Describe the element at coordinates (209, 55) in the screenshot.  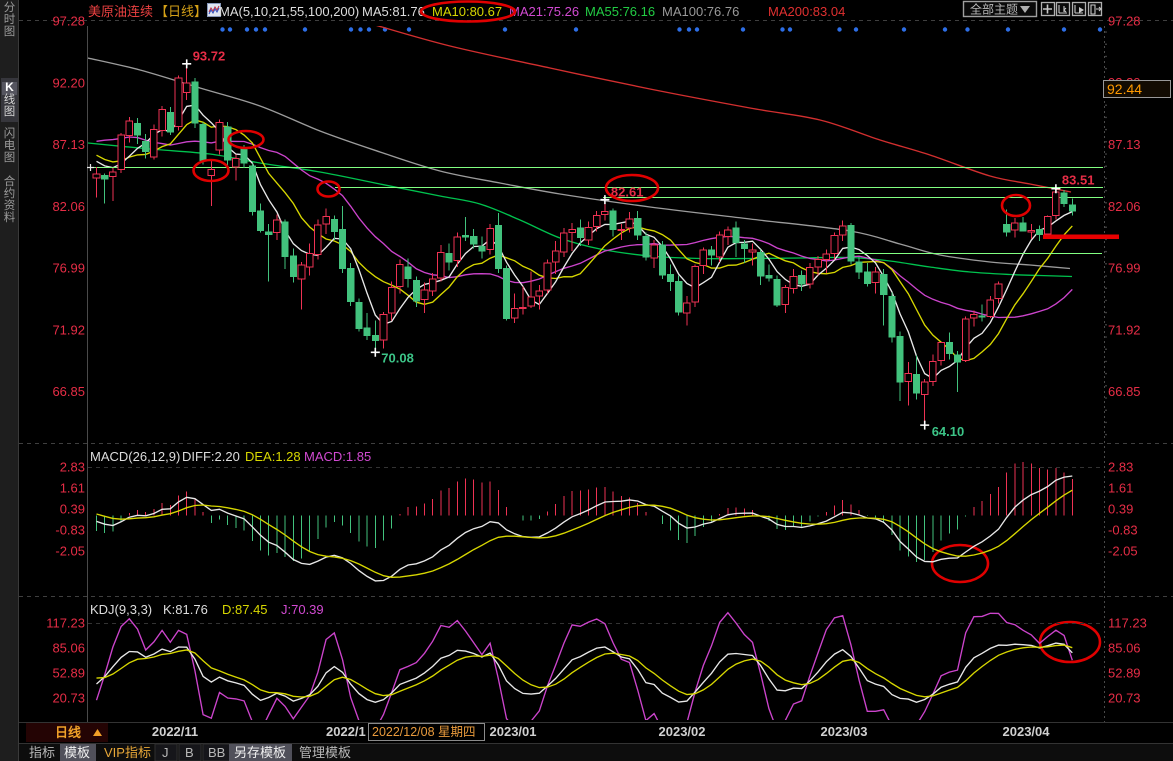
I see `svg-text: 93.72` at that location.